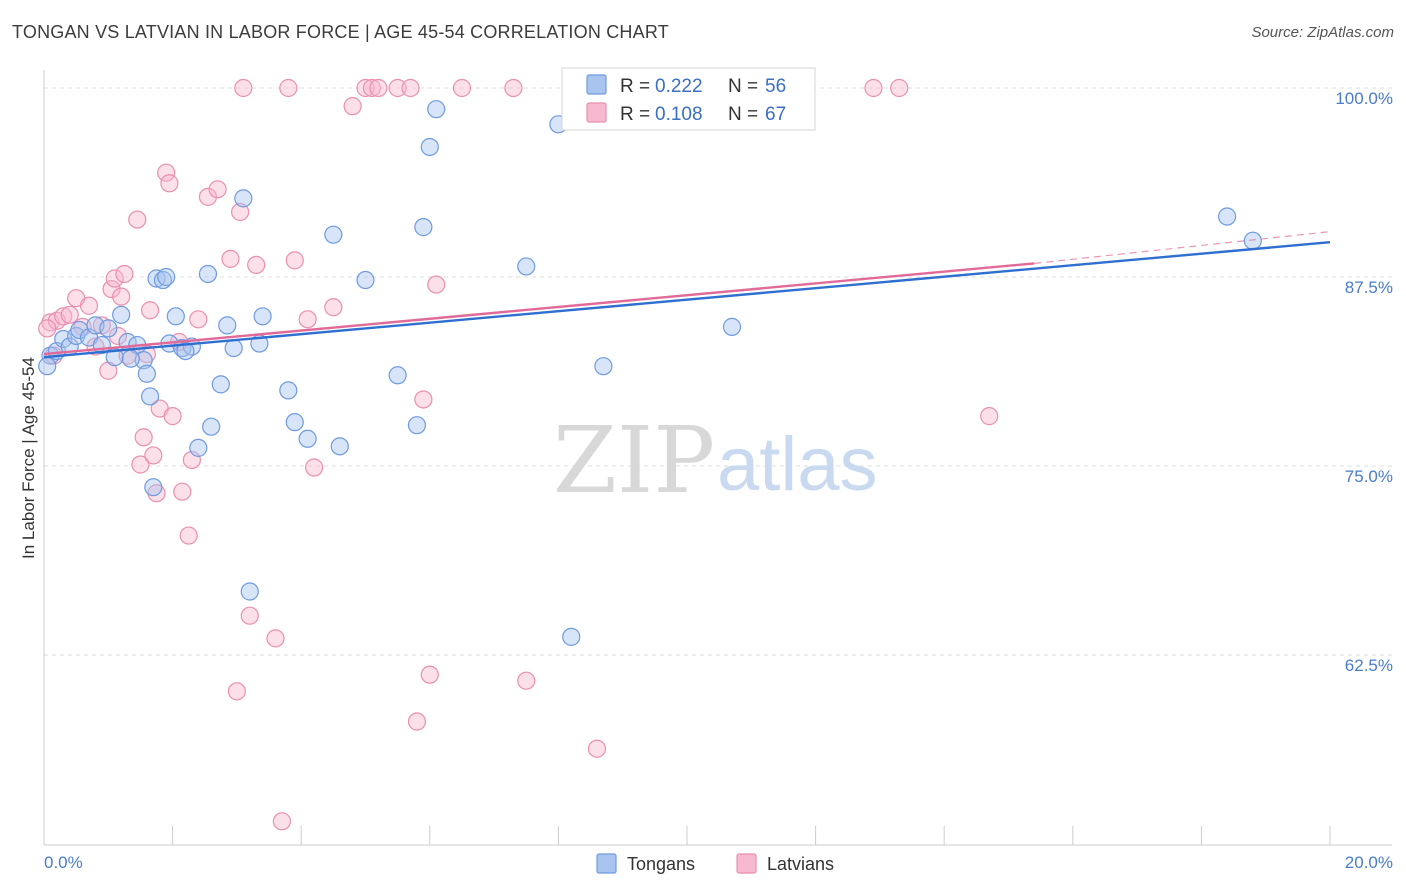 The width and height of the screenshot is (1406, 892). Describe the element at coordinates (606, 863) in the screenshot. I see `legend-bottom-swatch-tongans` at that location.